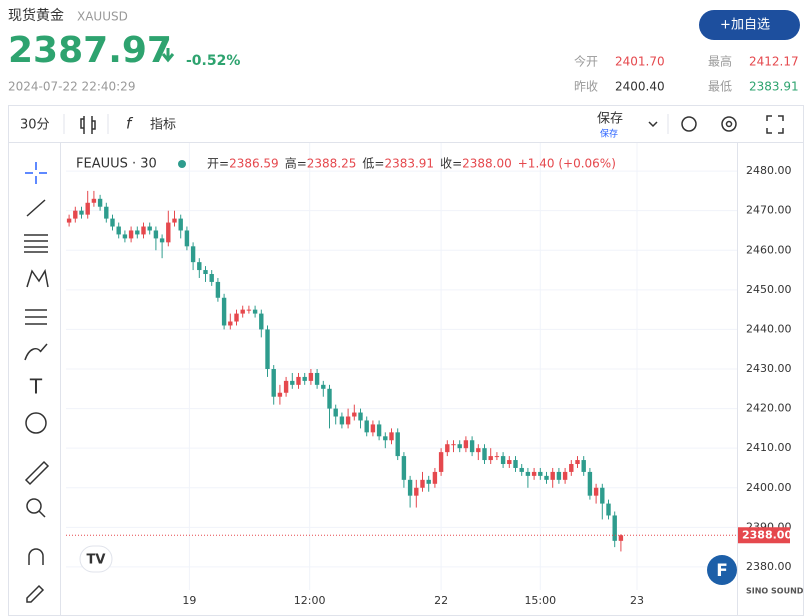 This screenshot has width=811, height=616. I want to click on candle-icon, so click(88, 125).